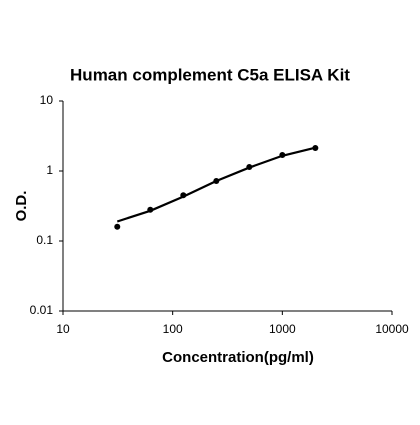 The height and width of the screenshot is (425, 420). What do you see at coordinates (117, 226) in the screenshot?
I see `data-point` at bounding box center [117, 226].